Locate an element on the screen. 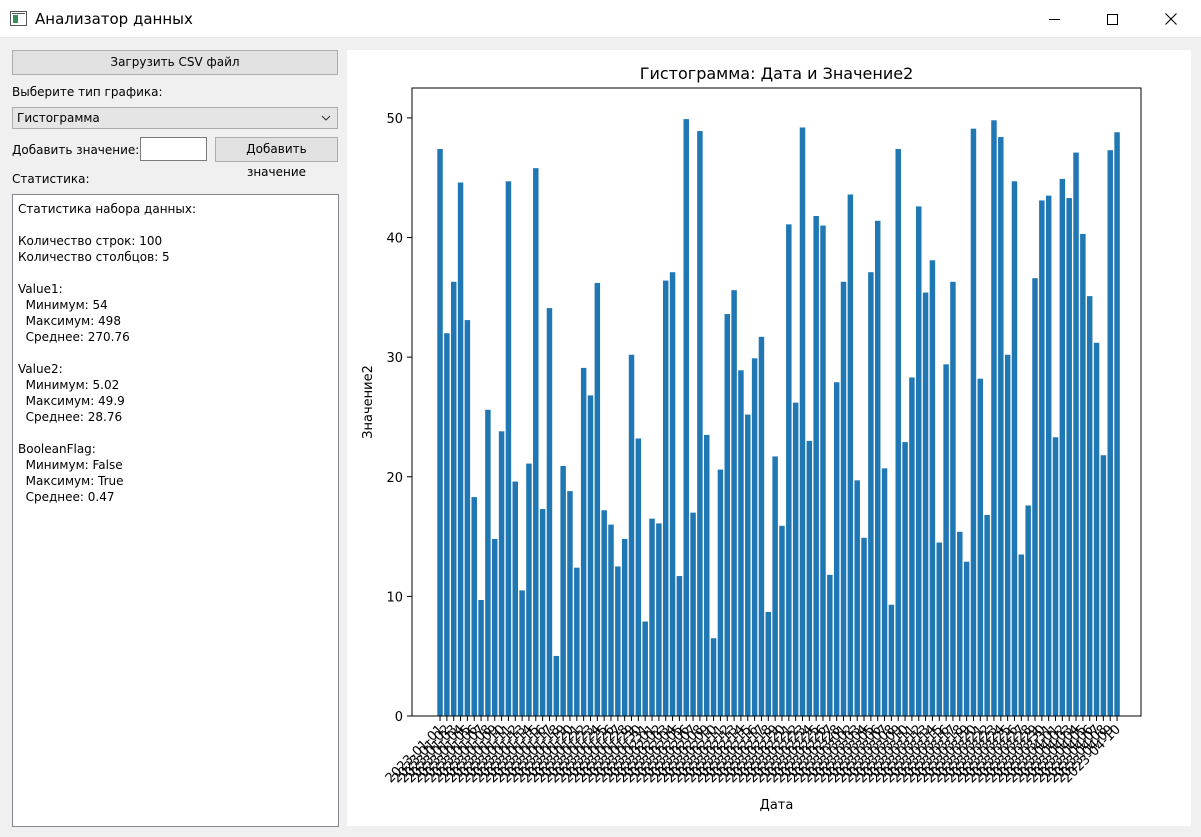  minimize-button is located at coordinates (1054, 19).